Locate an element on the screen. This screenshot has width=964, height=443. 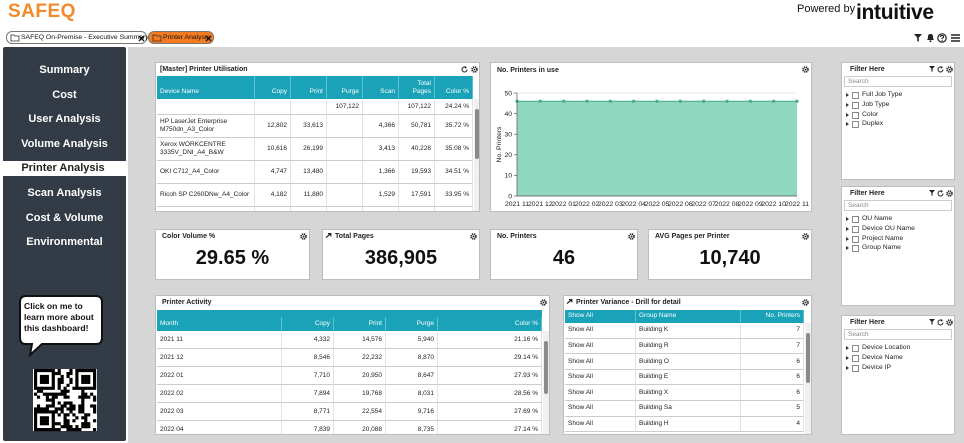
menu-item: Cost is located at coordinates (64, 94).